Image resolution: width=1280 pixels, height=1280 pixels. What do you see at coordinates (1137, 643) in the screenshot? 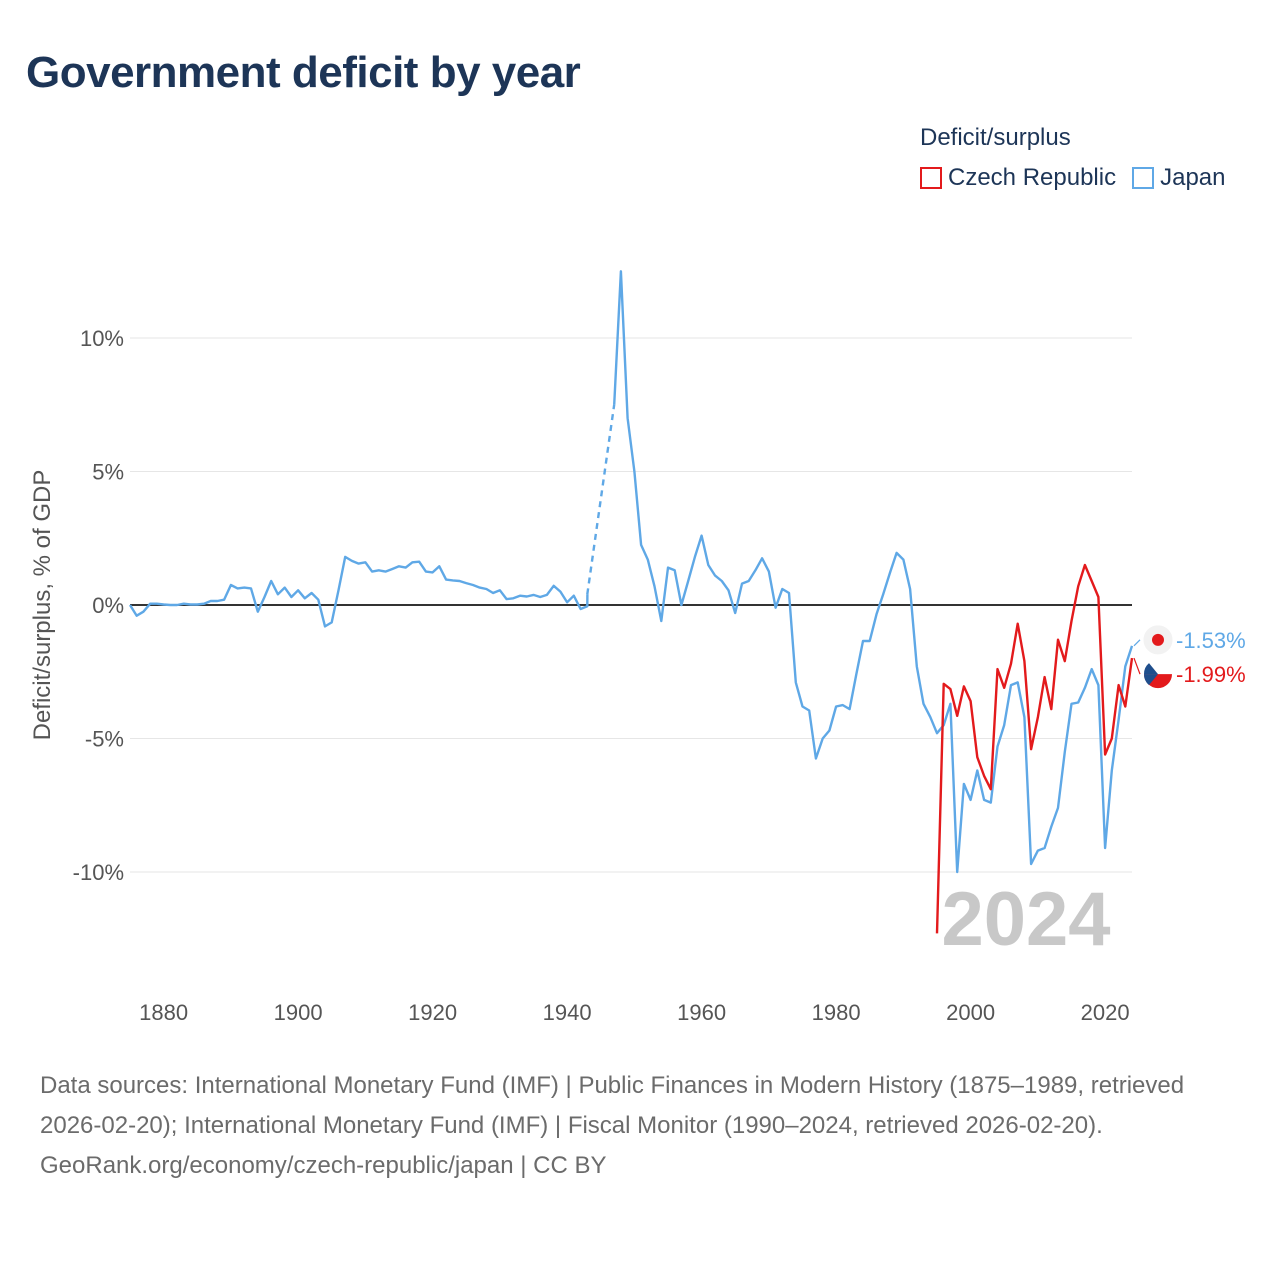
I see `end-connector-japan` at bounding box center [1137, 643].